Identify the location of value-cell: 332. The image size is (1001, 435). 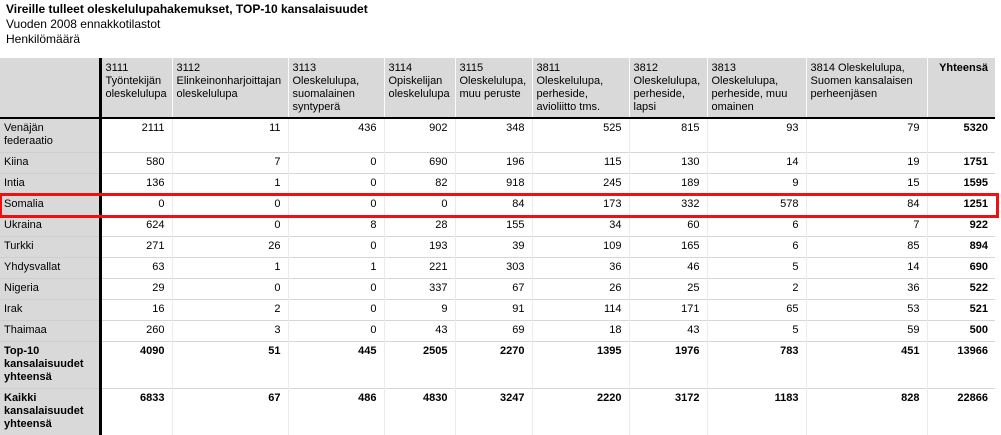
(668, 205).